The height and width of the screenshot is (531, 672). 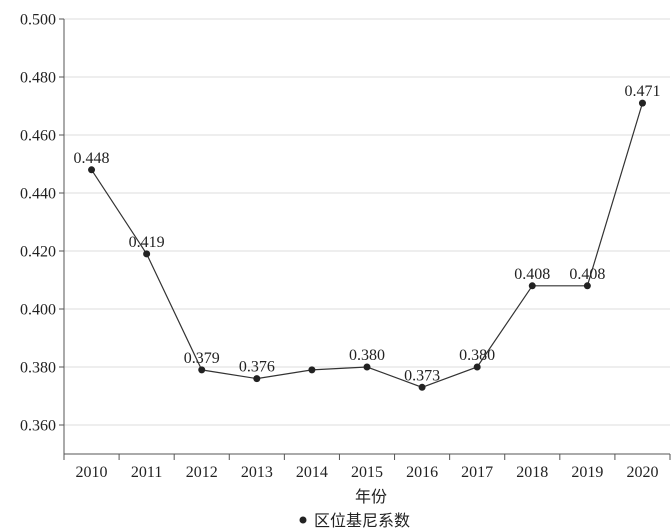 I want to click on y-tick-label: 0.420, so click(x=38, y=252).